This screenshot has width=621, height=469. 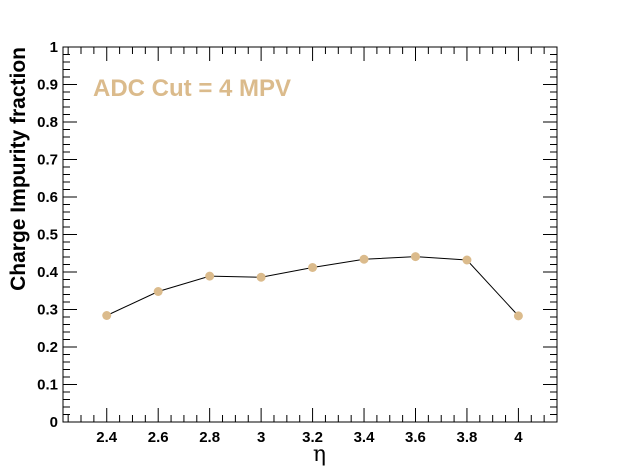 I want to click on series-layer, so click(x=312, y=286).